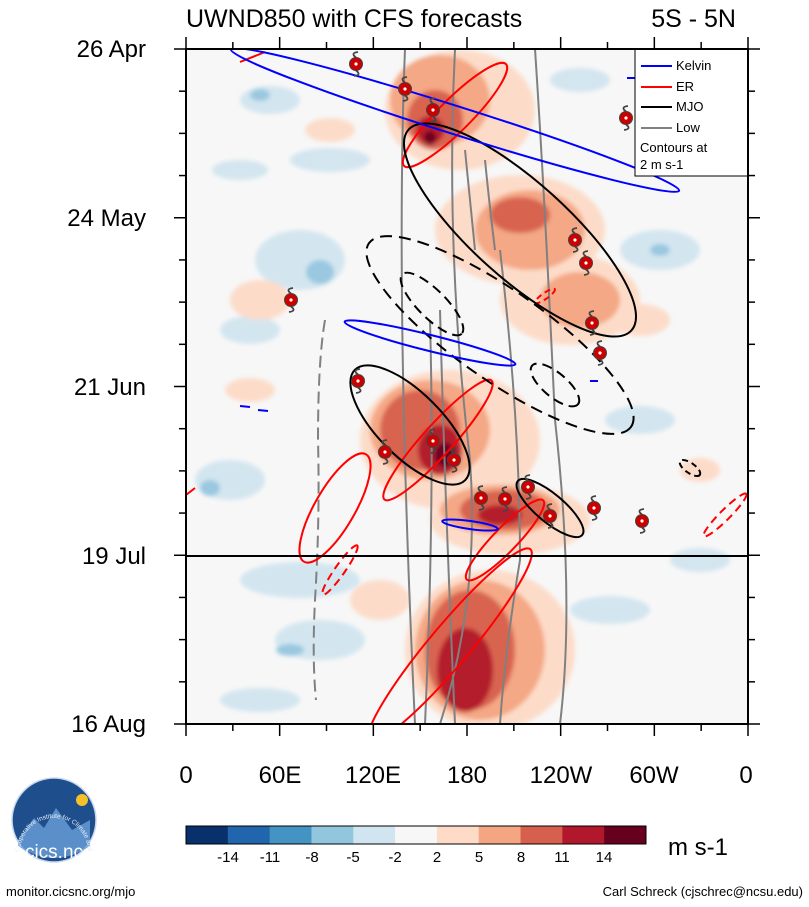 The width and height of the screenshot is (809, 907). Describe the element at coordinates (661, 164) in the screenshot. I see `legend-note-line2: 2 m s-1` at that location.